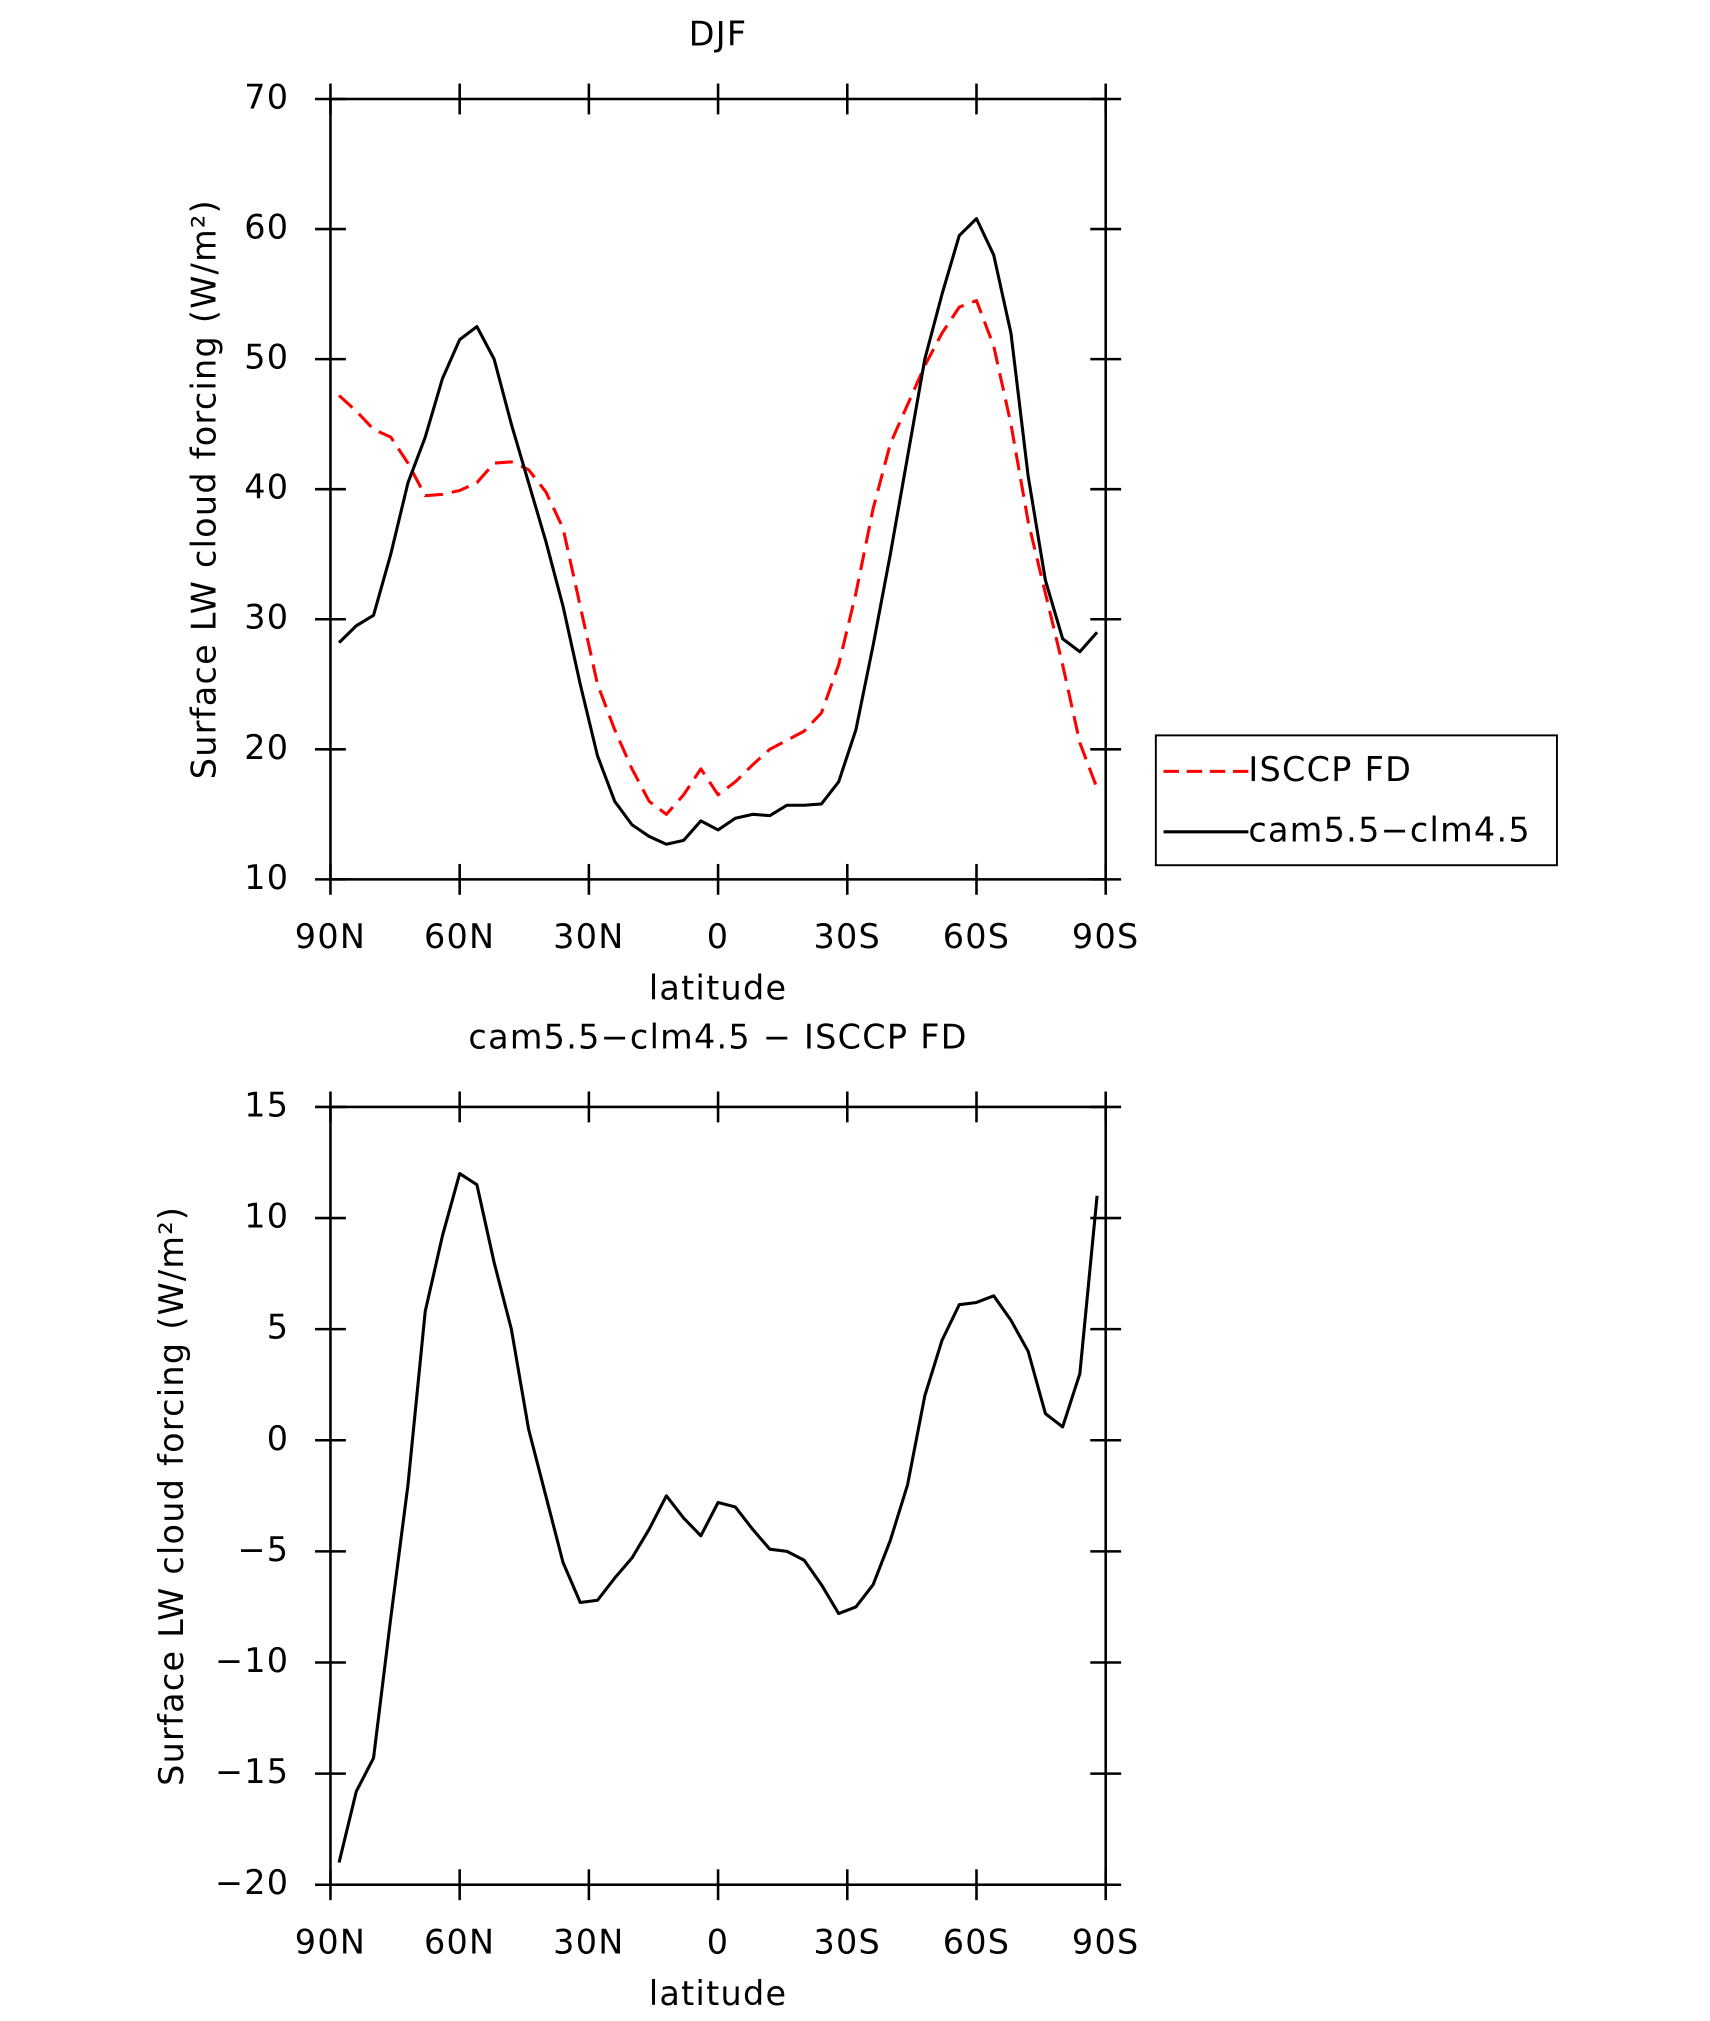  I want to click on y-tick-label: 50, so click(266, 357).